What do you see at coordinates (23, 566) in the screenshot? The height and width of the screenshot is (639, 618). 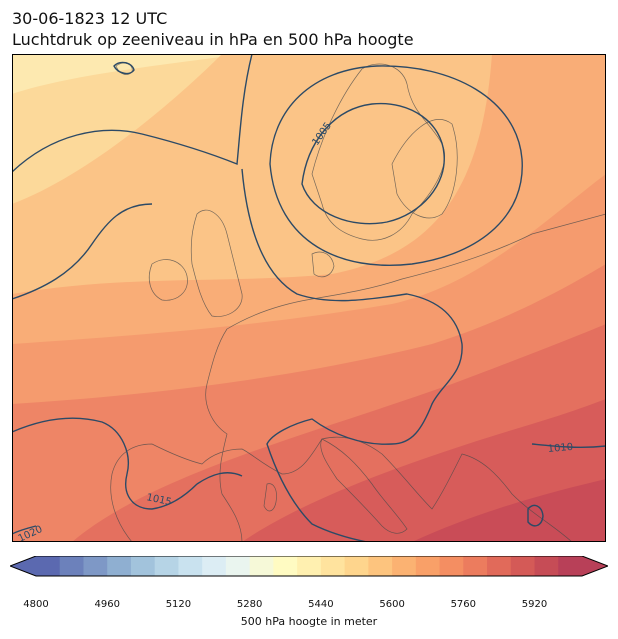 I see `colorbar-extend-left` at bounding box center [23, 566].